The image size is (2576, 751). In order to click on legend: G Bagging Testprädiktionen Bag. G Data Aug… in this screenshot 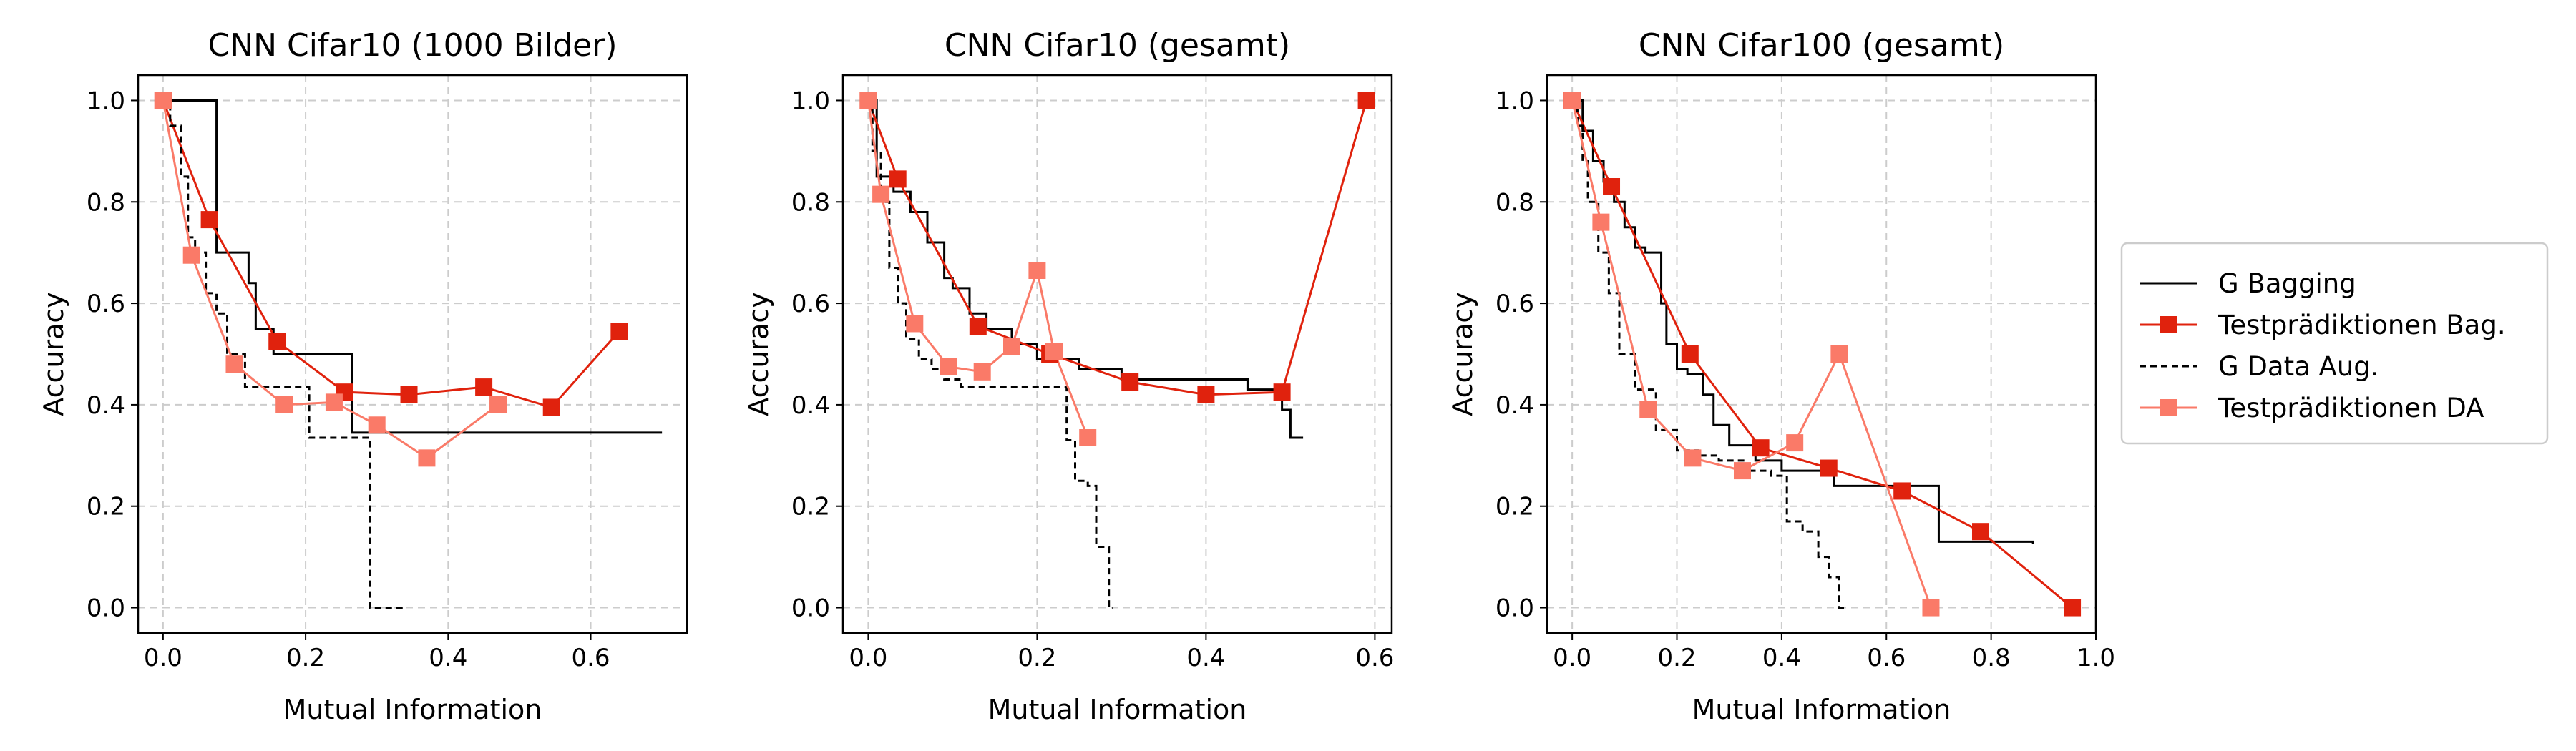, I will do `click(2334, 343)`.